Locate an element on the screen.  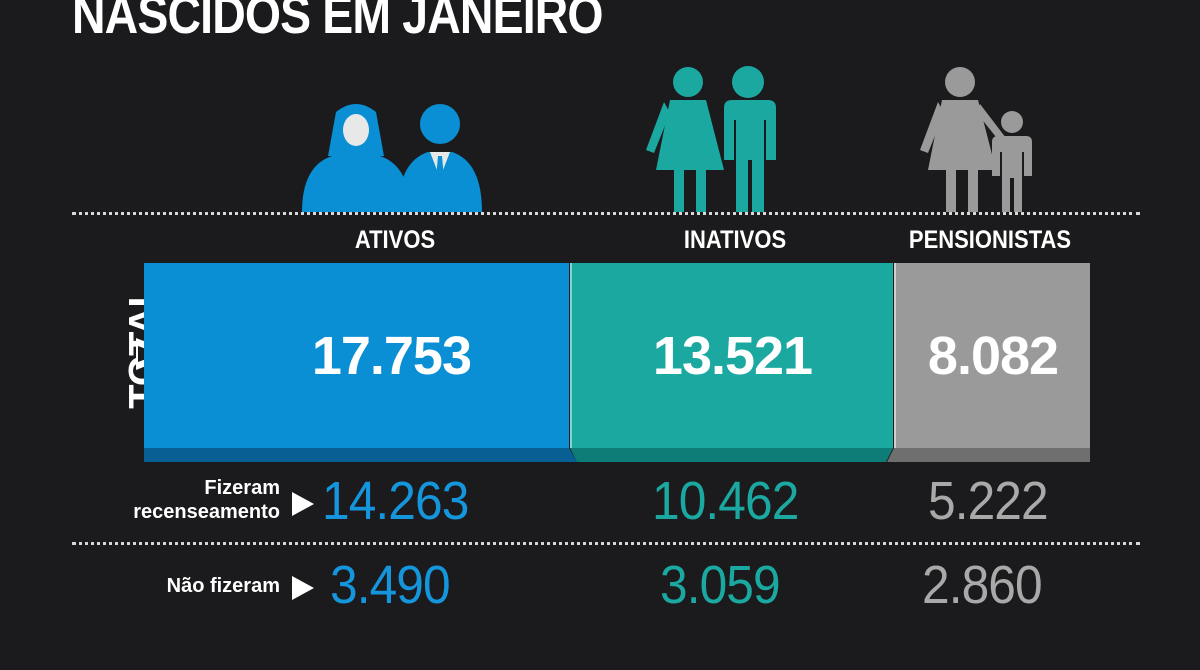
total-value-ativos: 17.753 is located at coordinates (391, 355).